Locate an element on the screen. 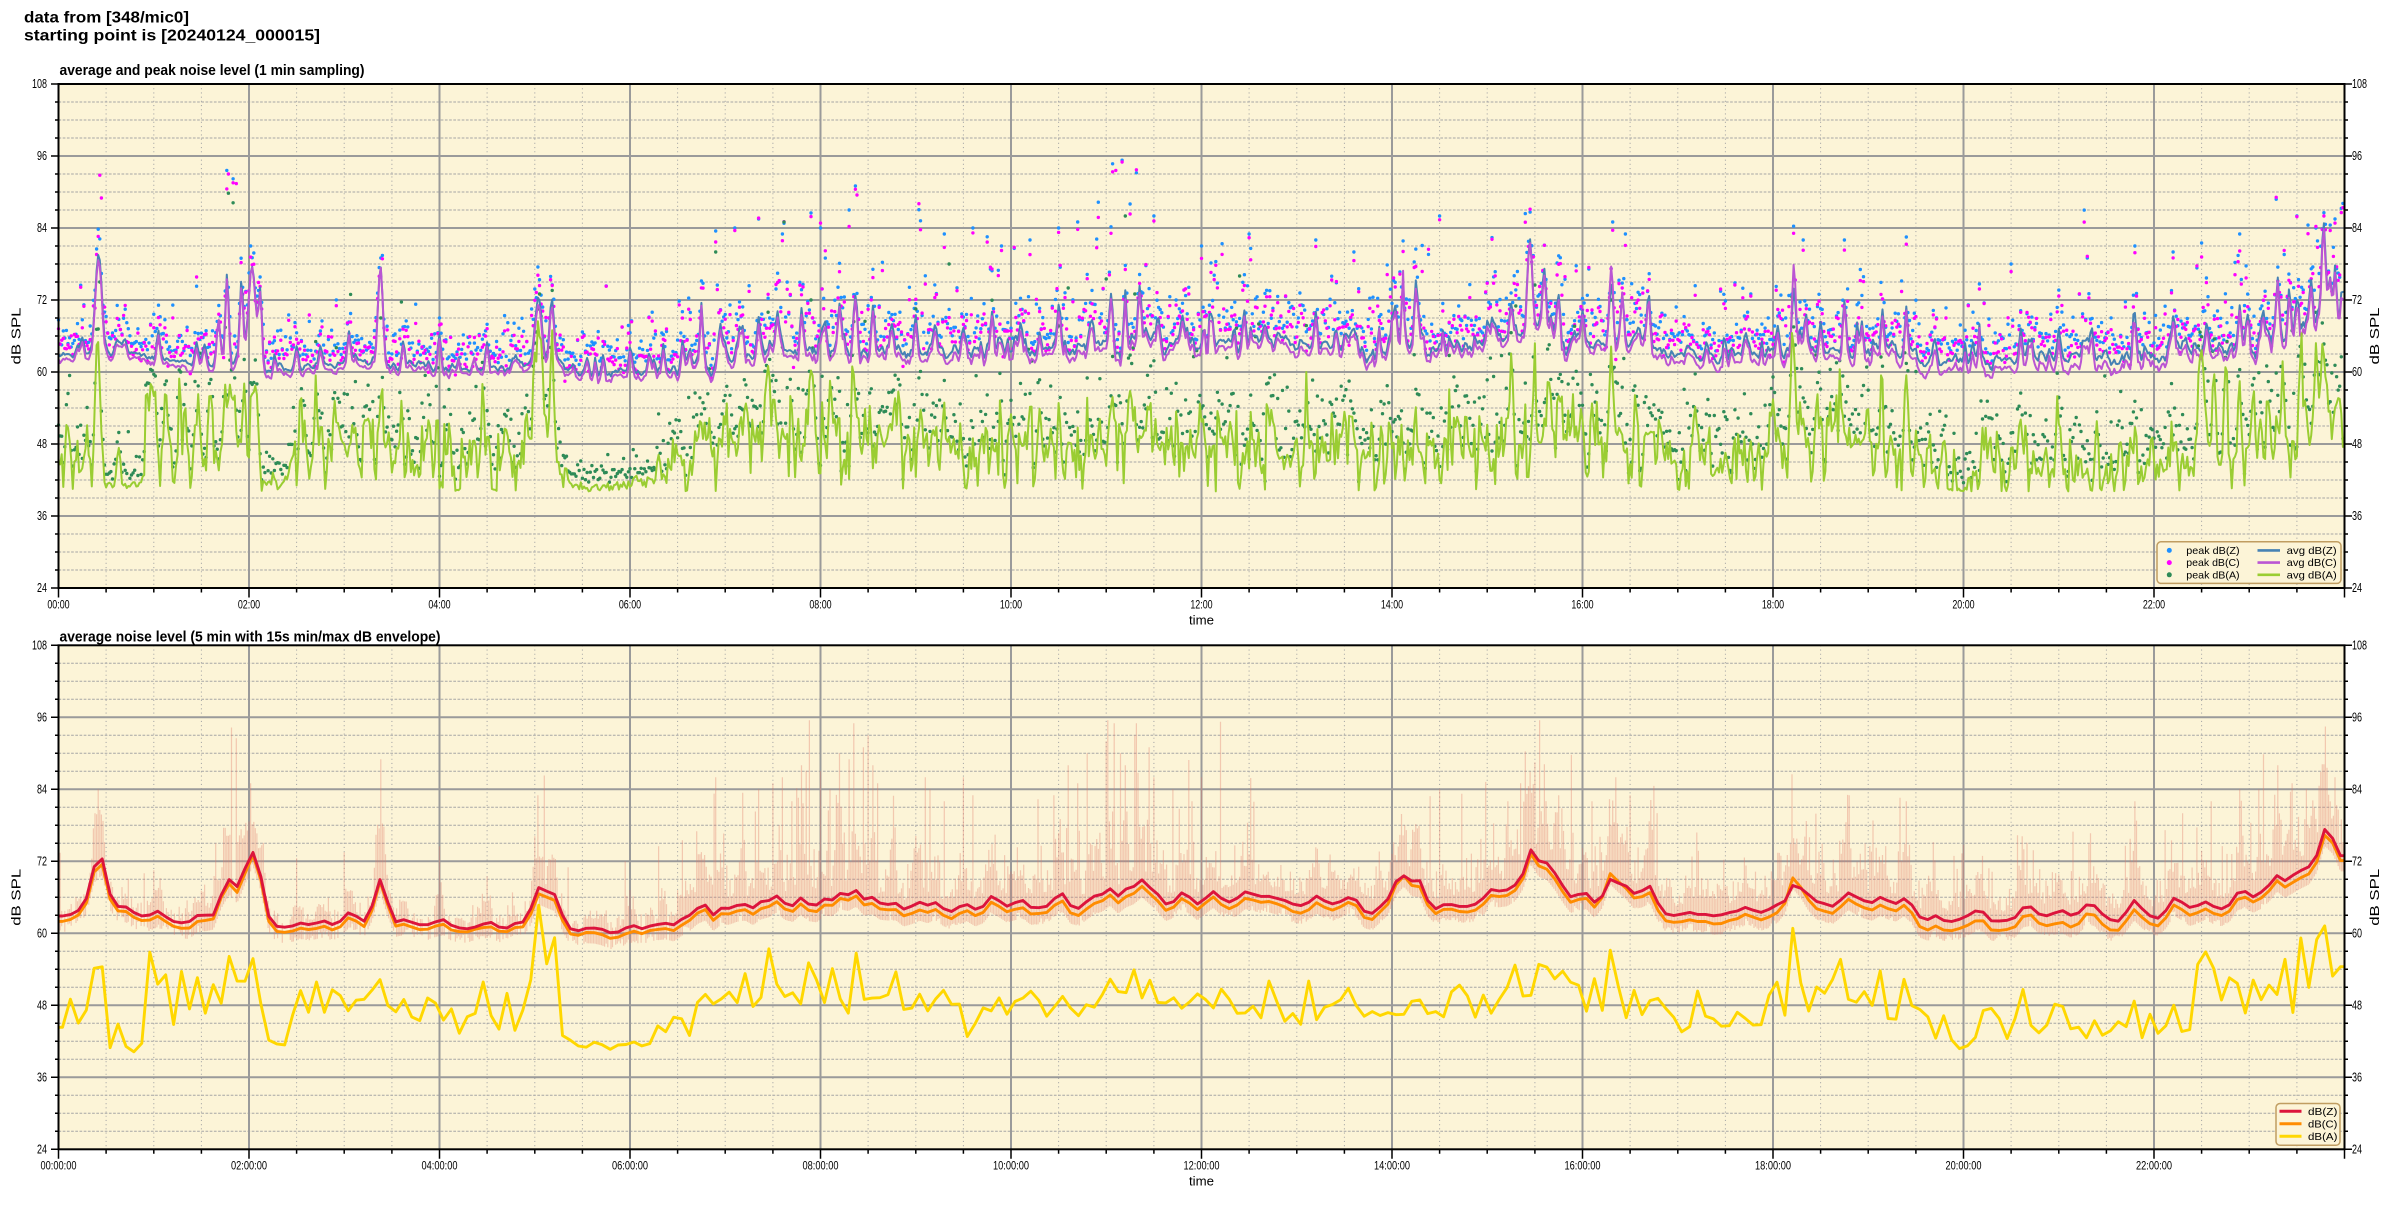 Image resolution: width=2400 pixels, height=1205 pixels. svg-text: 12:00 is located at coordinates (1201, 606).